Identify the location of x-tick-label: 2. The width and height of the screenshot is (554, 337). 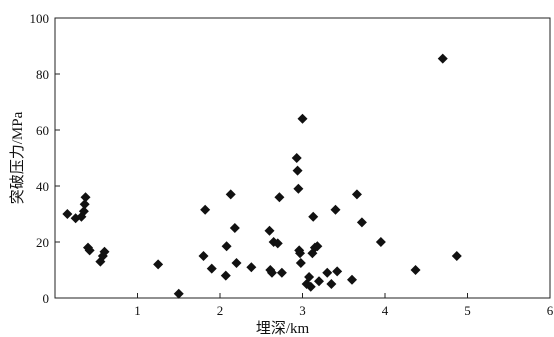
(220, 310).